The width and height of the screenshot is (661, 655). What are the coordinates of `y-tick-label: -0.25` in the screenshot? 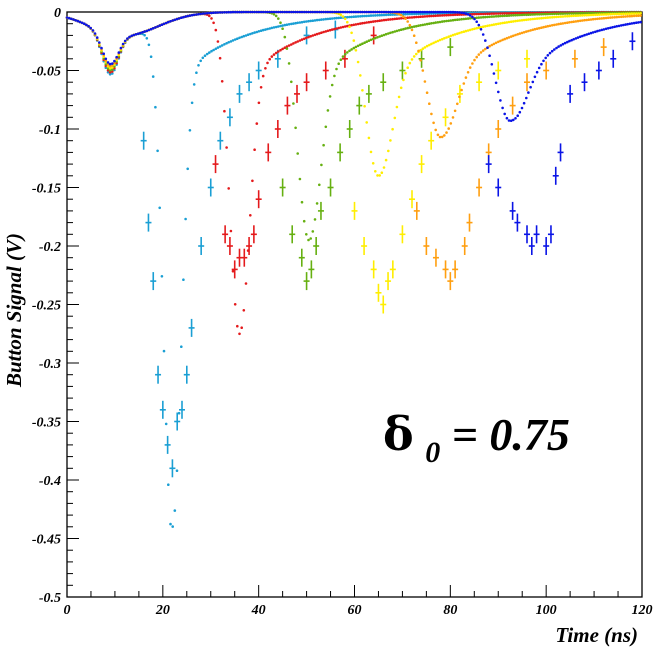 It's located at (46, 306).